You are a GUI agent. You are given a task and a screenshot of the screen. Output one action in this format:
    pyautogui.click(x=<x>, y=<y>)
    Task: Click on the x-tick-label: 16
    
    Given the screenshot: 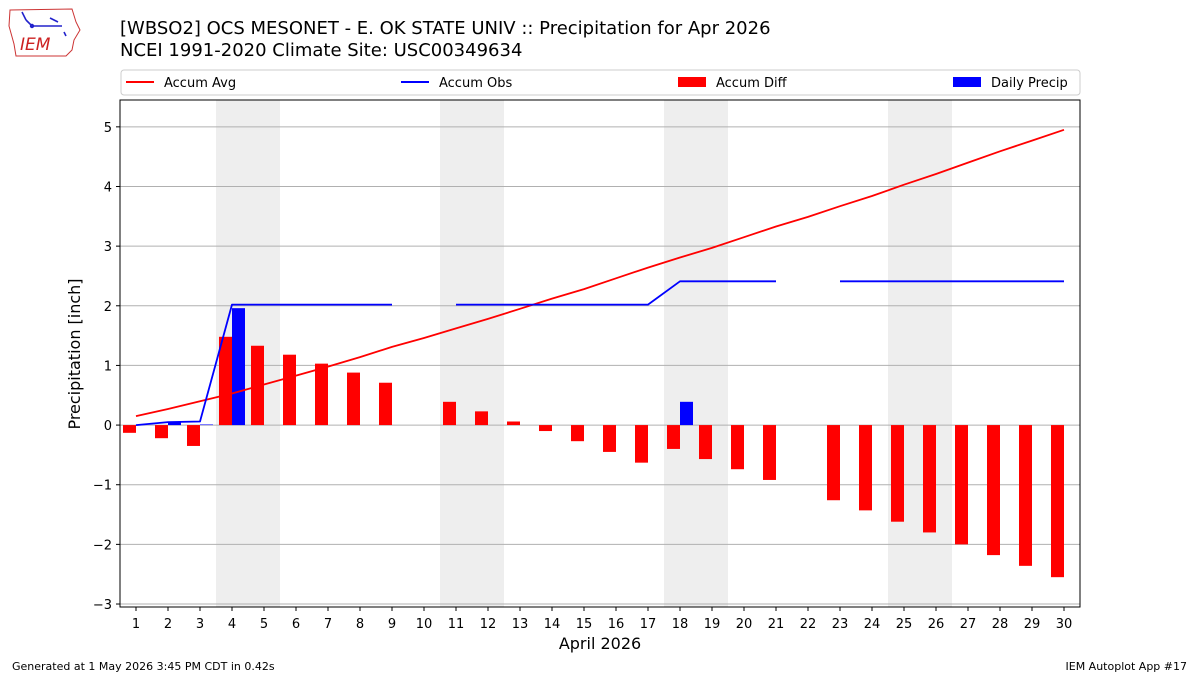 What is the action you would take?
    pyautogui.click(x=616, y=624)
    